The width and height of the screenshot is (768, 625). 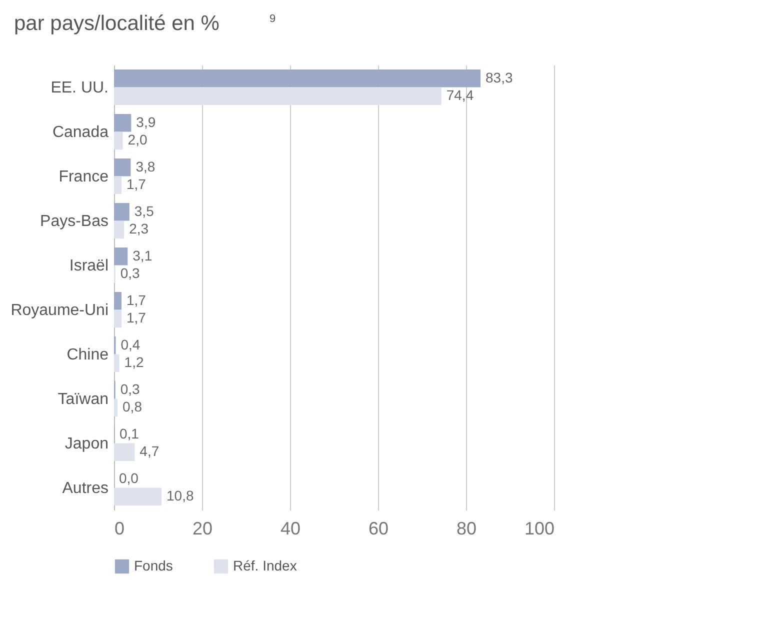 I want to click on y-tick-label: Canada, so click(x=80, y=132).